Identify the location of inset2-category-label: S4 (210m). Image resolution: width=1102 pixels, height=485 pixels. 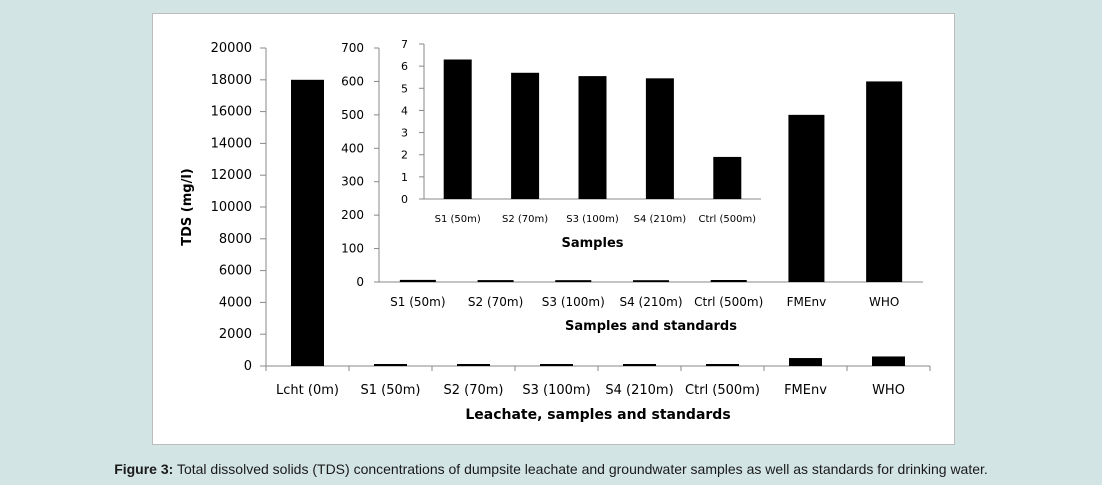
(660, 219).